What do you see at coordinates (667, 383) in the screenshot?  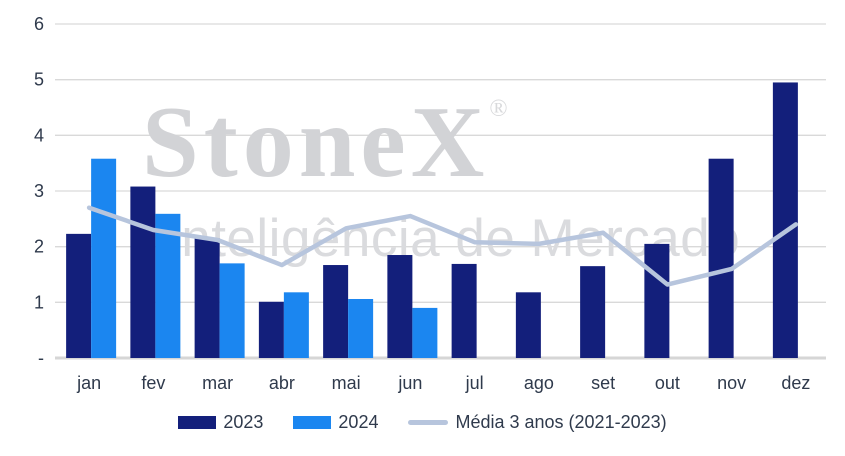 I see `x-label-out: out` at bounding box center [667, 383].